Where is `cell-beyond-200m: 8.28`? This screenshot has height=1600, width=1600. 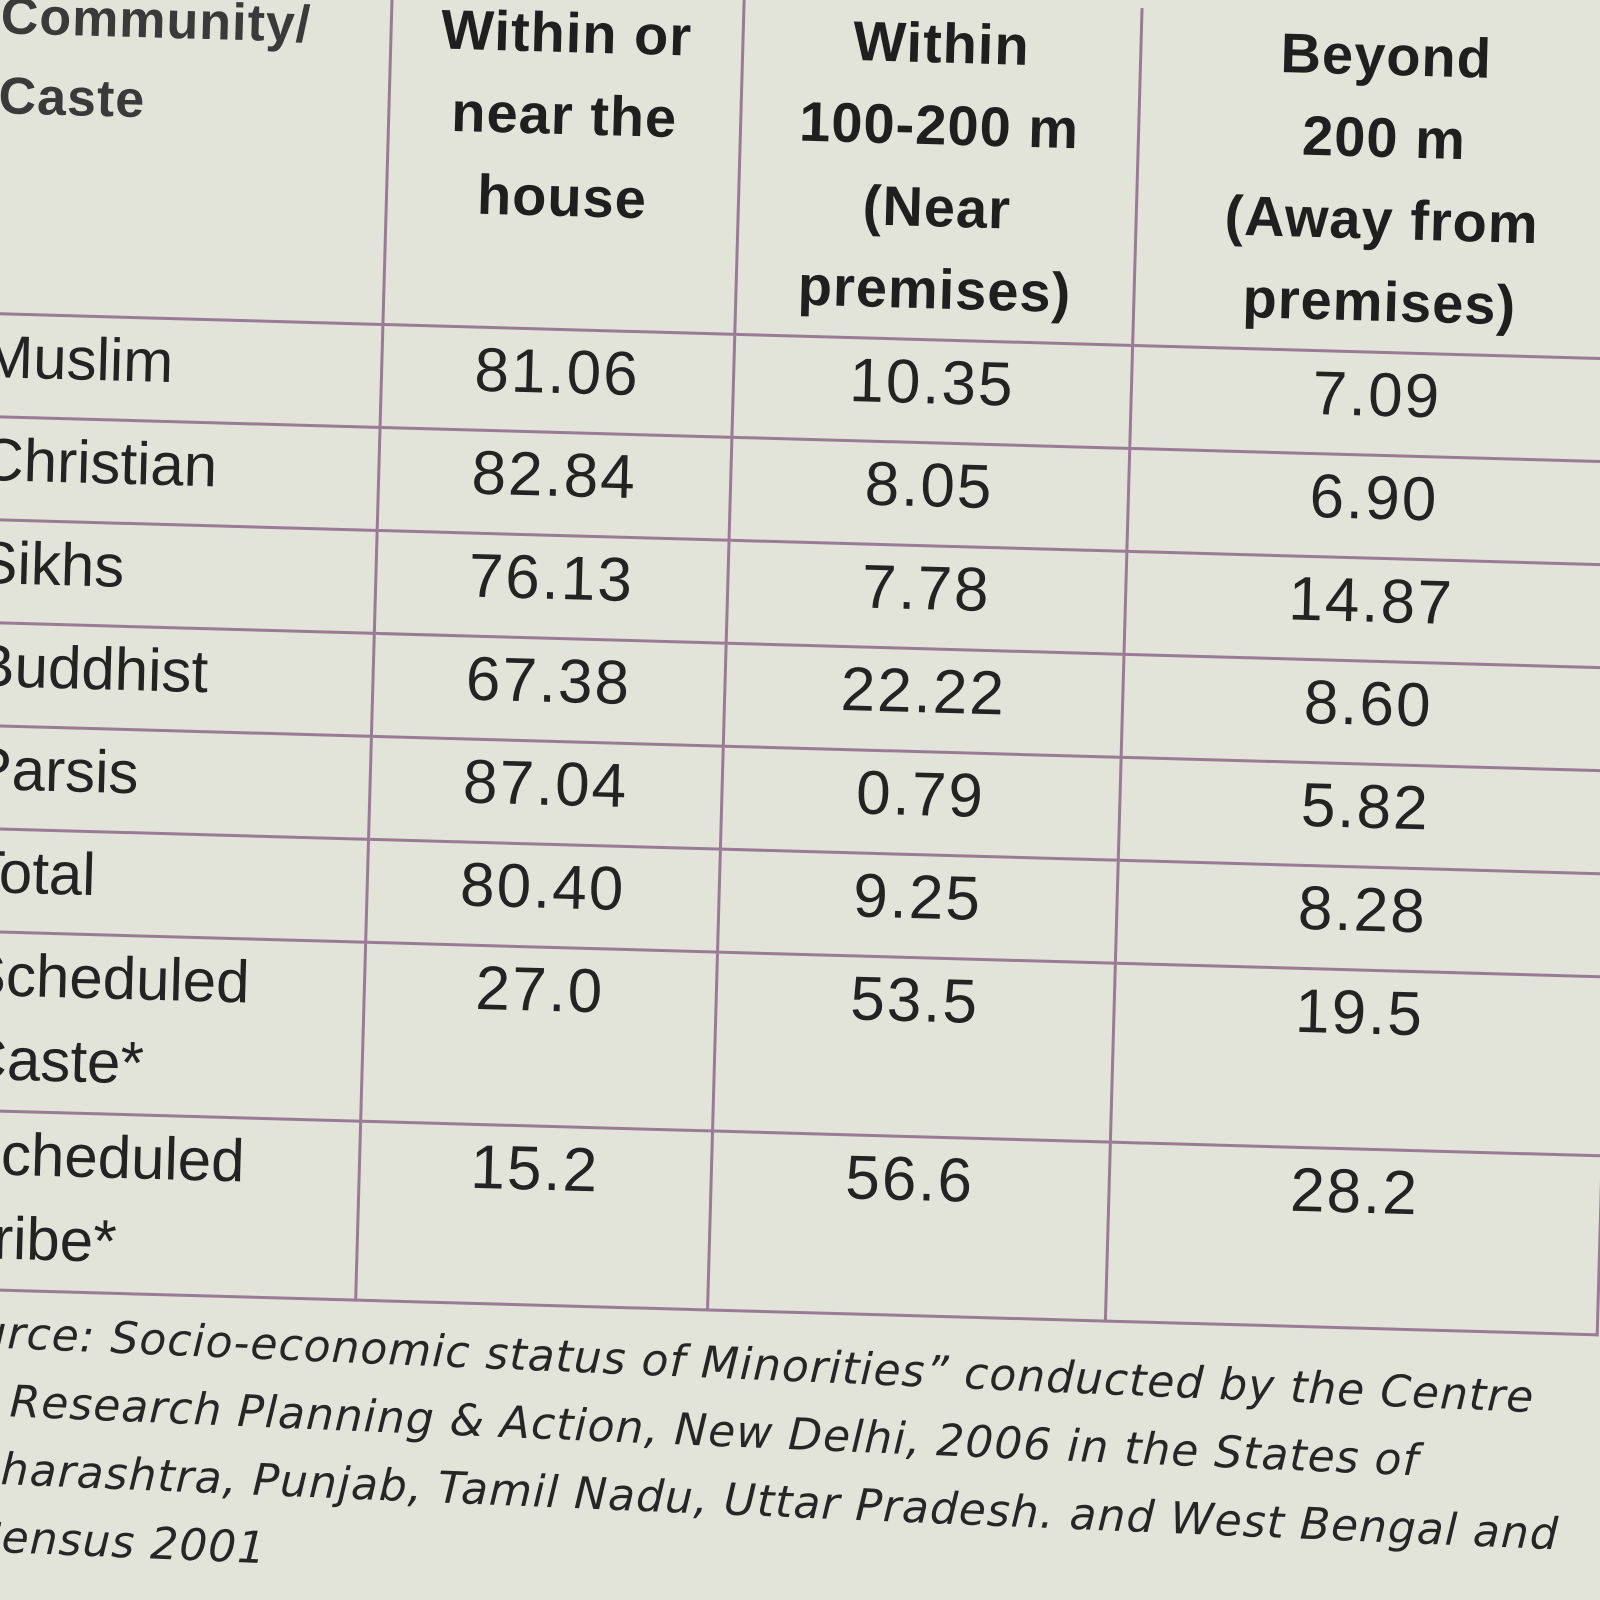
cell-beyond-200m: 8.28 is located at coordinates (1357, 918).